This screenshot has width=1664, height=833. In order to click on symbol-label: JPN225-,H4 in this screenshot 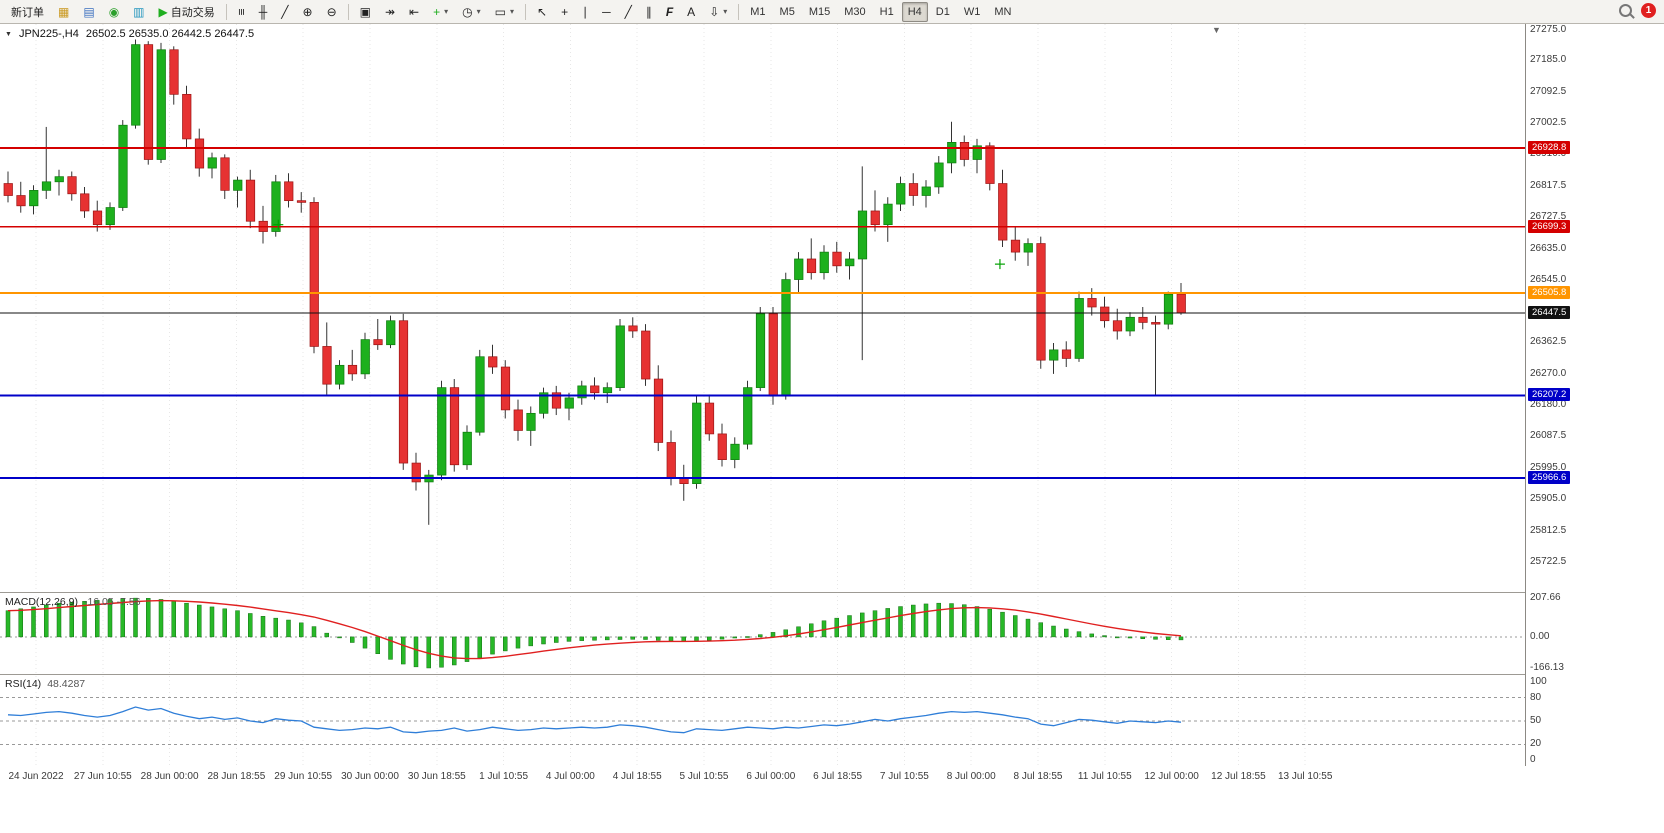, I will do `click(48, 34)`.